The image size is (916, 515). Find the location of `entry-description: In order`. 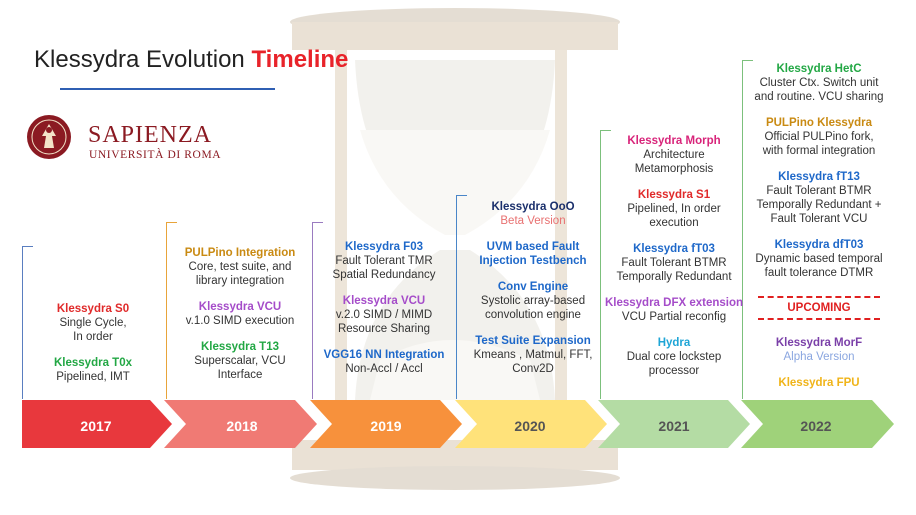

entry-description: In order is located at coordinates (93, 337).